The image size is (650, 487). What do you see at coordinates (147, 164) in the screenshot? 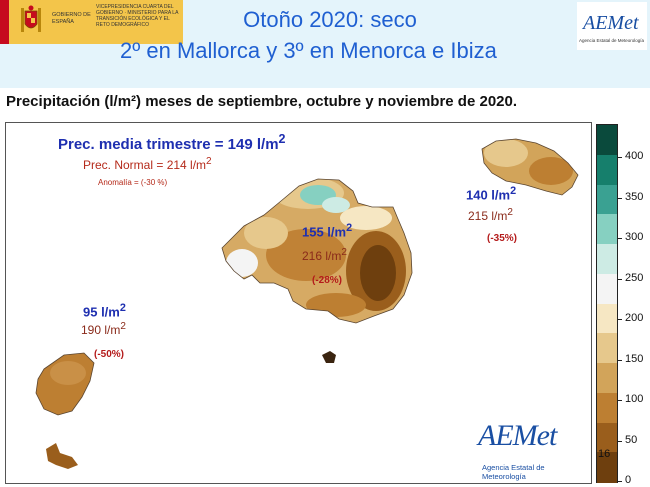
I see `normal-precipitation-label: Prec. Normal = 214 l/m2` at bounding box center [147, 164].